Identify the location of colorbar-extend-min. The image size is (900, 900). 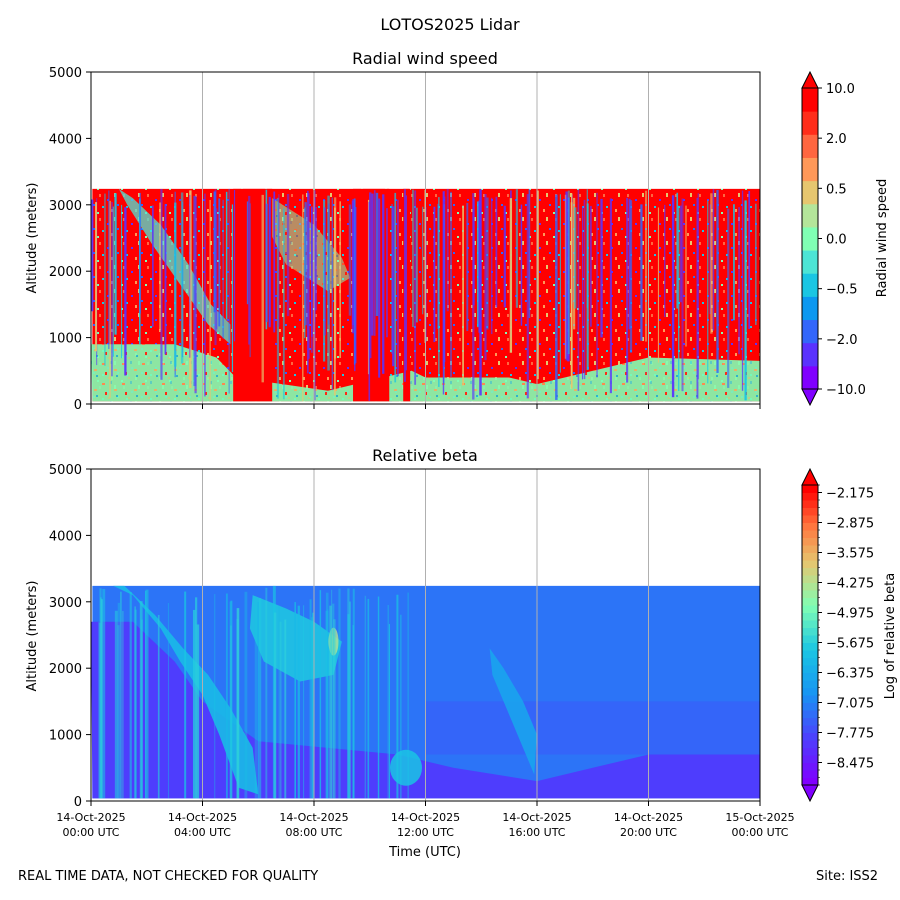
(810, 793).